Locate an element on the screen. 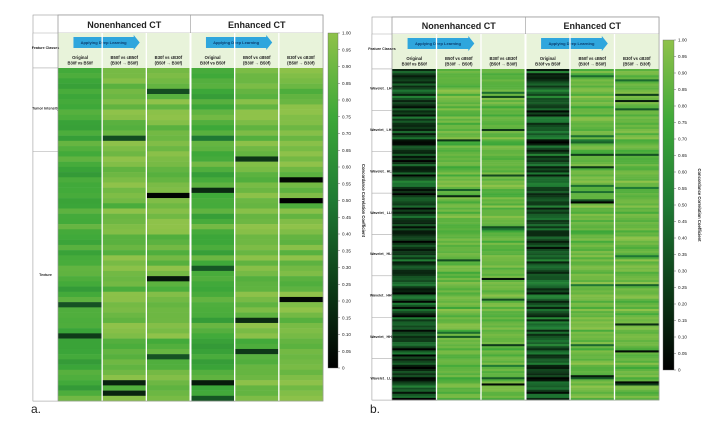 This screenshot has height=423, width=714. colorbar-tick-label: 0.35 is located at coordinates (682, 254).